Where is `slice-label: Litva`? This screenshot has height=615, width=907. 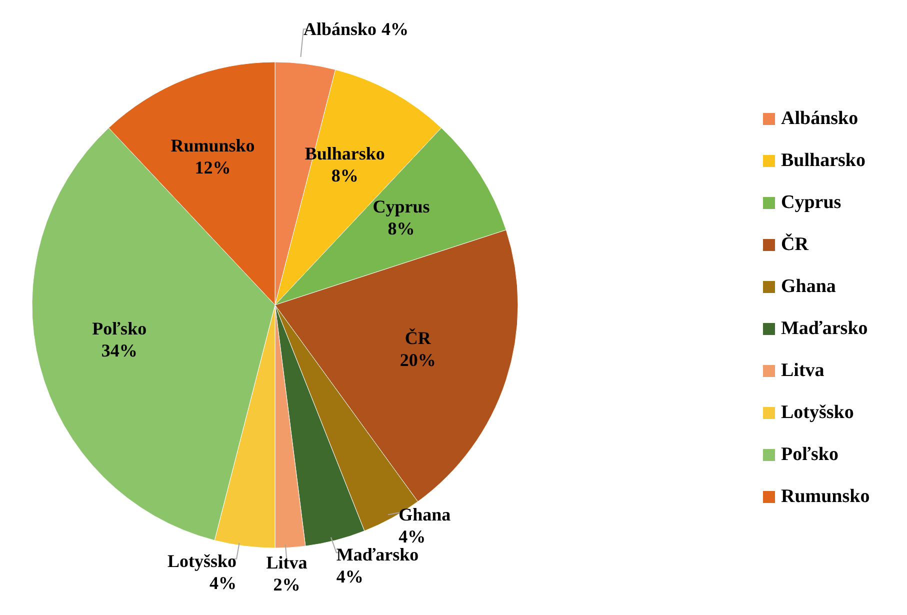
slice-label: Litva is located at coordinates (287, 562).